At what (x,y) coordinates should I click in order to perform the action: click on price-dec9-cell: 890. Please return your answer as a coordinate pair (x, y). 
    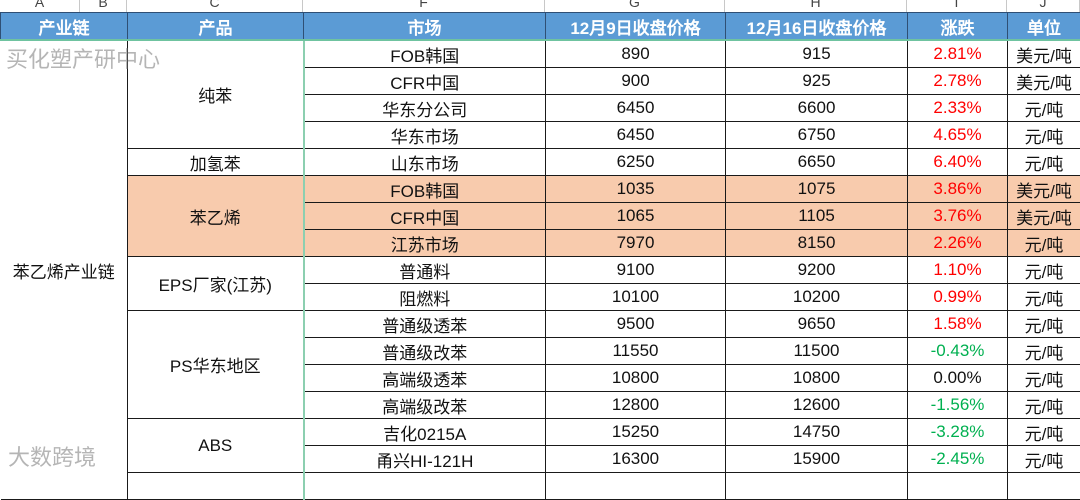
    Looking at the image, I should click on (636, 54).